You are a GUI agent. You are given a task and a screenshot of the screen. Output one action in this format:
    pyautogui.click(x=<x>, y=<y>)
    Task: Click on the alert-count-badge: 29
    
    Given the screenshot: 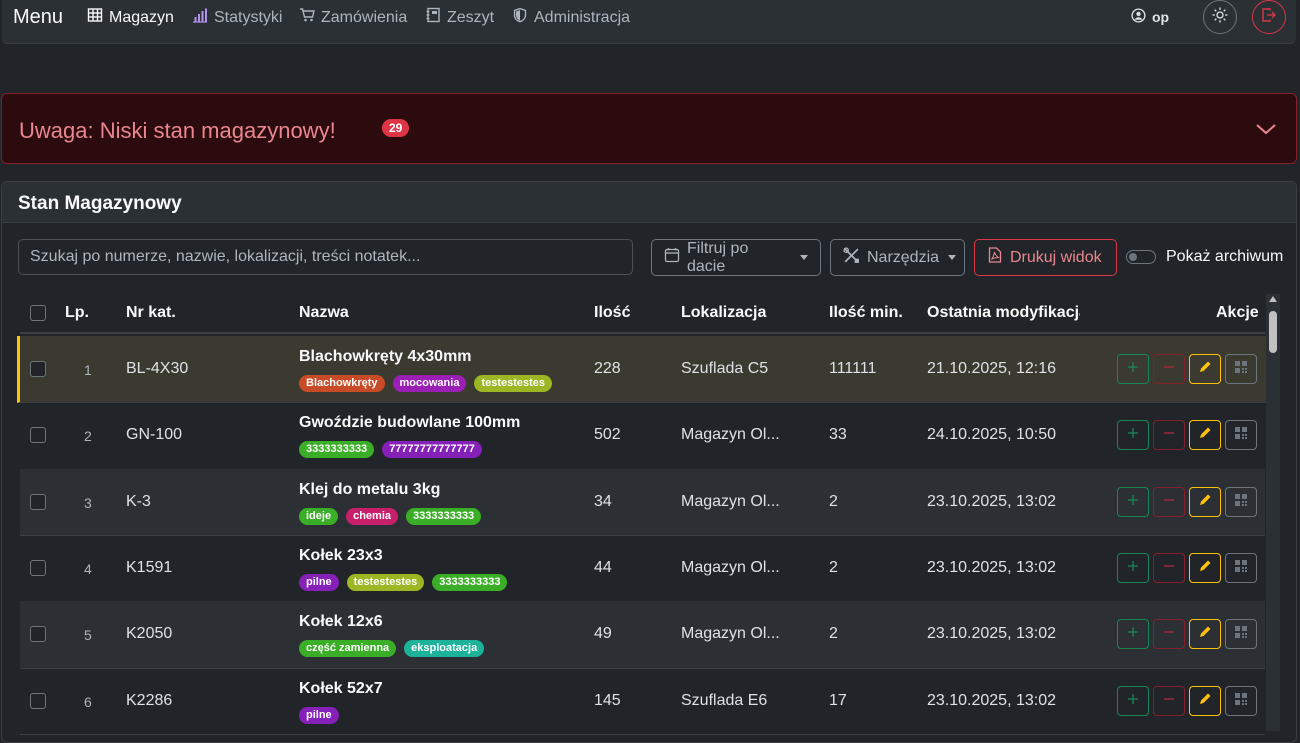 What is the action you would take?
    pyautogui.click(x=396, y=128)
    